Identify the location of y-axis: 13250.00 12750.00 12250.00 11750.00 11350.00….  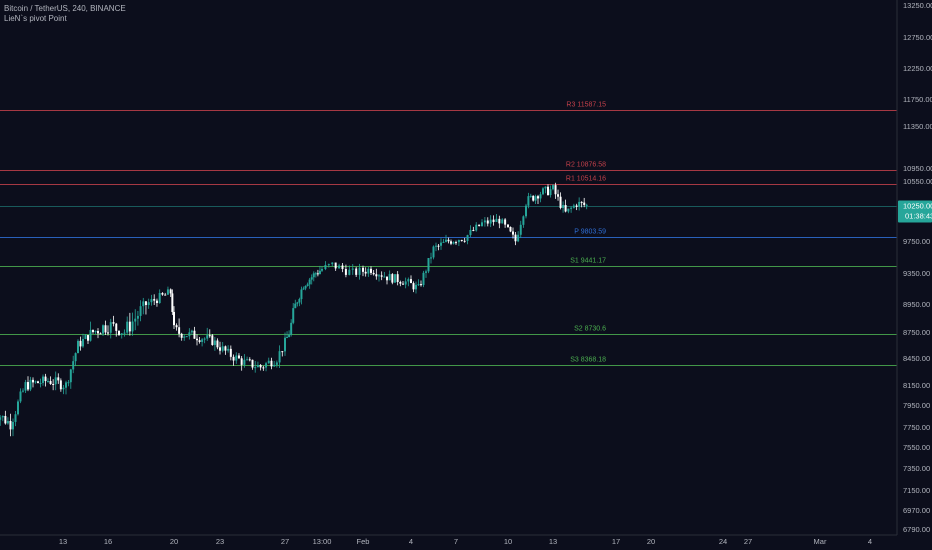
(917, 267).